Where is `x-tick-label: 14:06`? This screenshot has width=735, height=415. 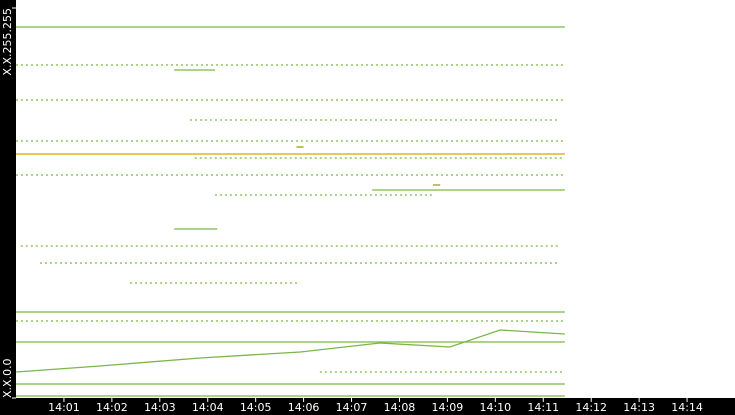
x-tick-label: 14:06 is located at coordinates (304, 407).